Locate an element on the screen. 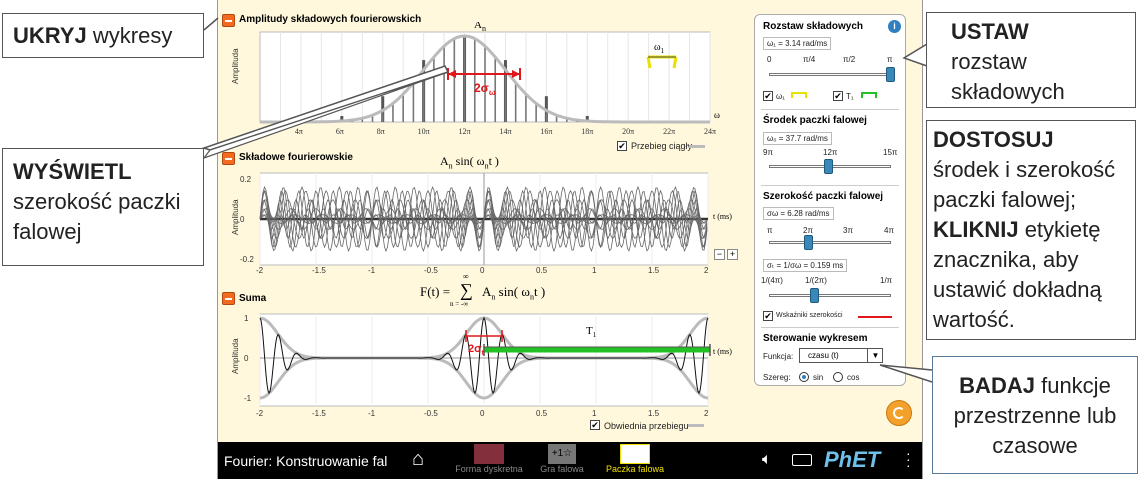  collapse-amplitudes-button is located at coordinates (228, 20).